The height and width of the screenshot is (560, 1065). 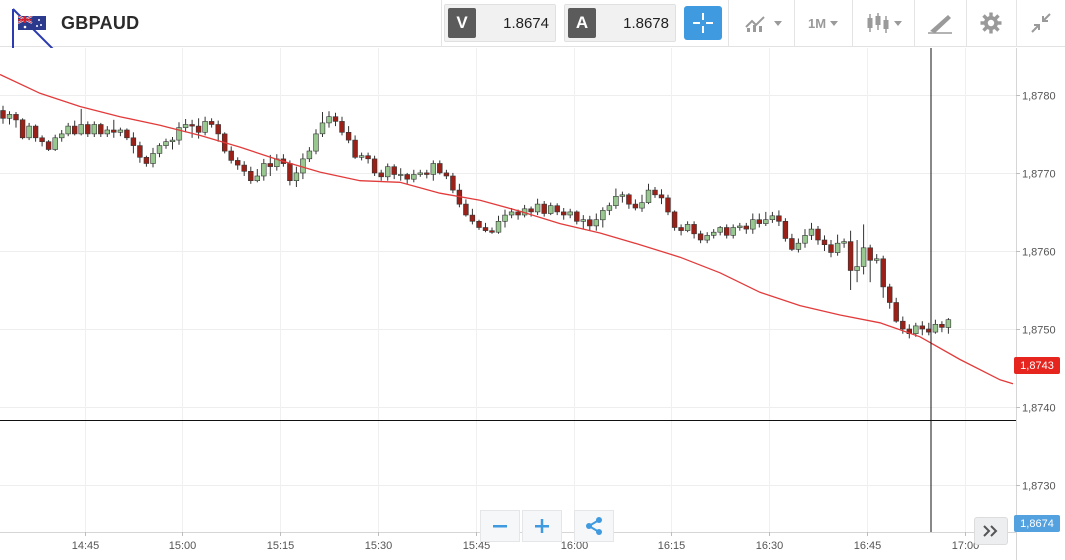 What do you see at coordinates (1036, 292) in the screenshot?
I see `price-axis: 1,8780 1,8770 1,8760 1,8750 1,8740 1,8730` at bounding box center [1036, 292].